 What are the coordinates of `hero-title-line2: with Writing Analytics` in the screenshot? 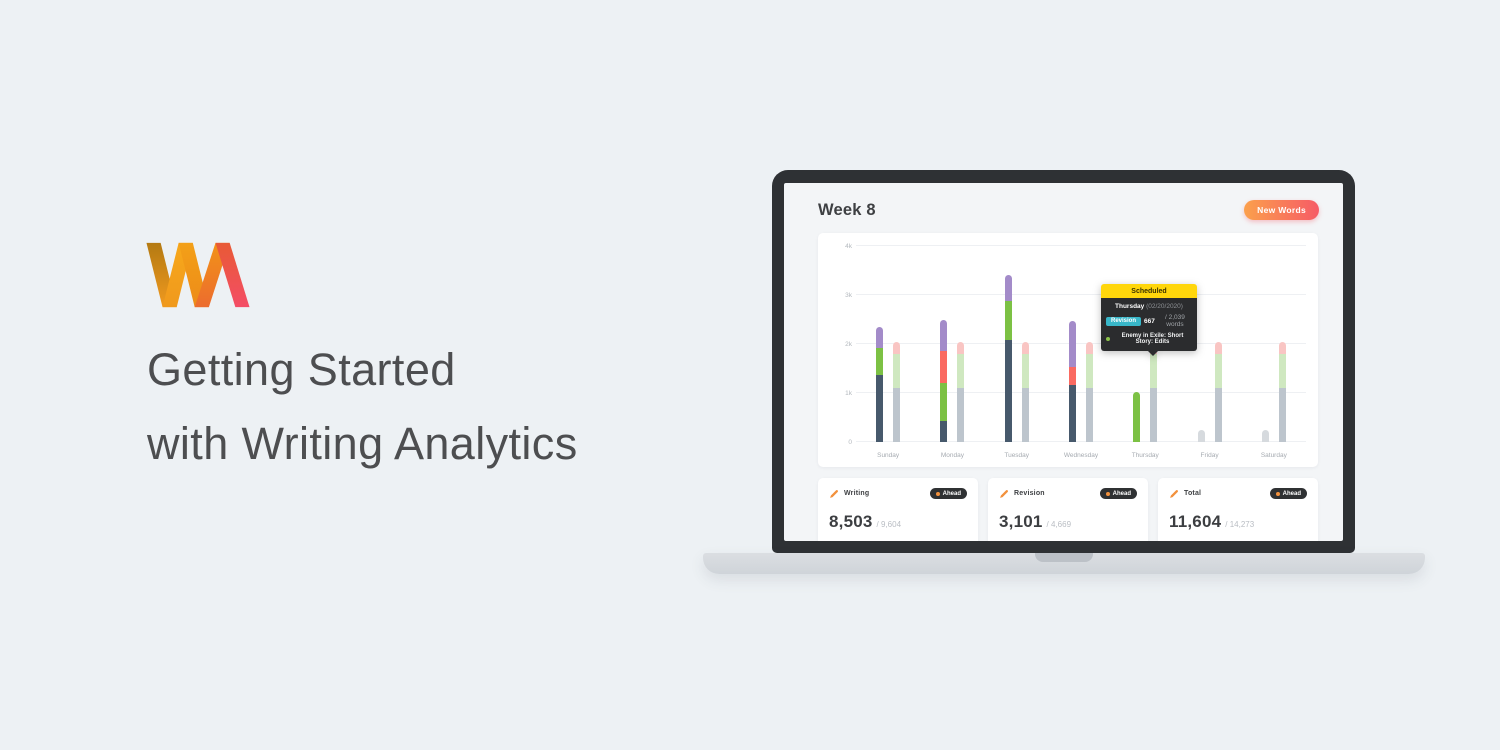 It's located at (362, 443).